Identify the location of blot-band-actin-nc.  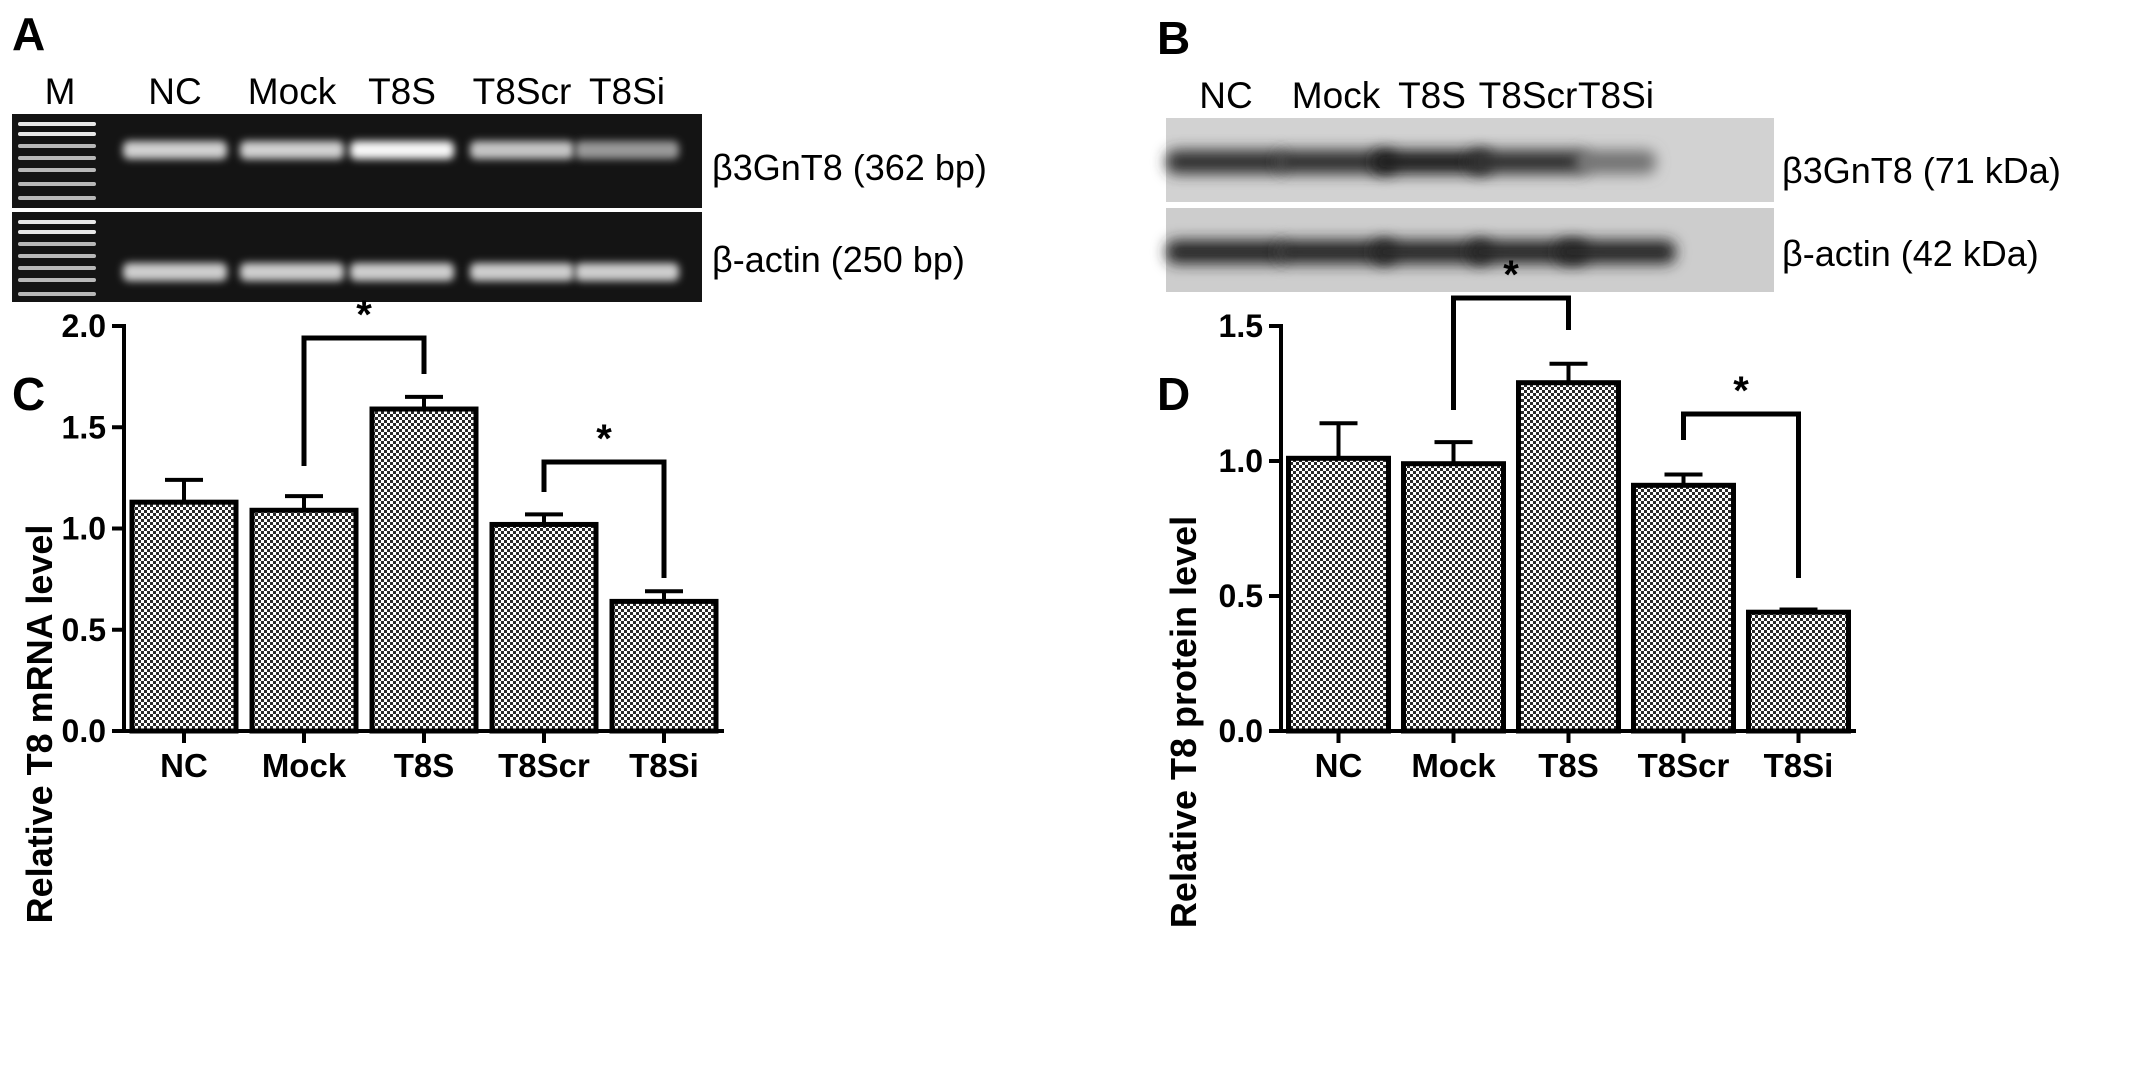
(1226, 252).